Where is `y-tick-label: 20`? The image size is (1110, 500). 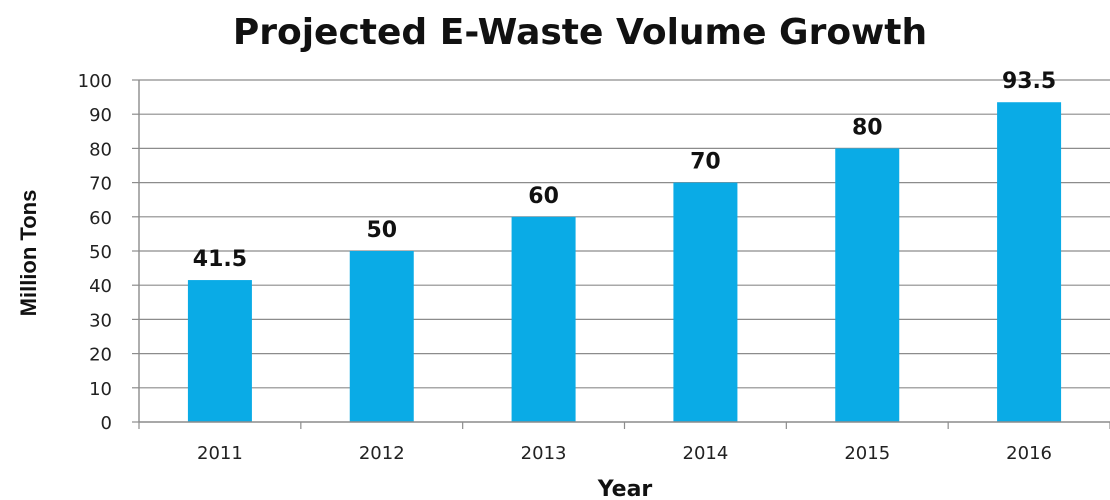 y-tick-label: 20 is located at coordinates (100, 355).